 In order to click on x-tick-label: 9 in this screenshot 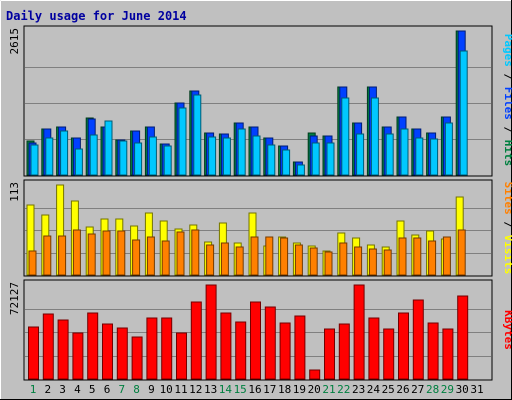, I will do `click(151, 389)`.